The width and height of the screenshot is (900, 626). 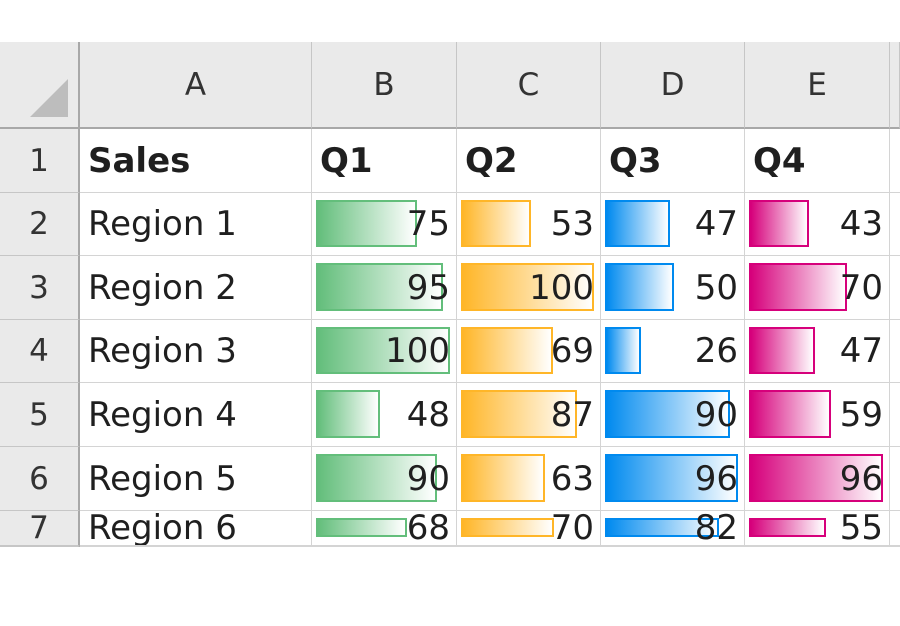 I want to click on cell-f3, so click(x=895, y=288).